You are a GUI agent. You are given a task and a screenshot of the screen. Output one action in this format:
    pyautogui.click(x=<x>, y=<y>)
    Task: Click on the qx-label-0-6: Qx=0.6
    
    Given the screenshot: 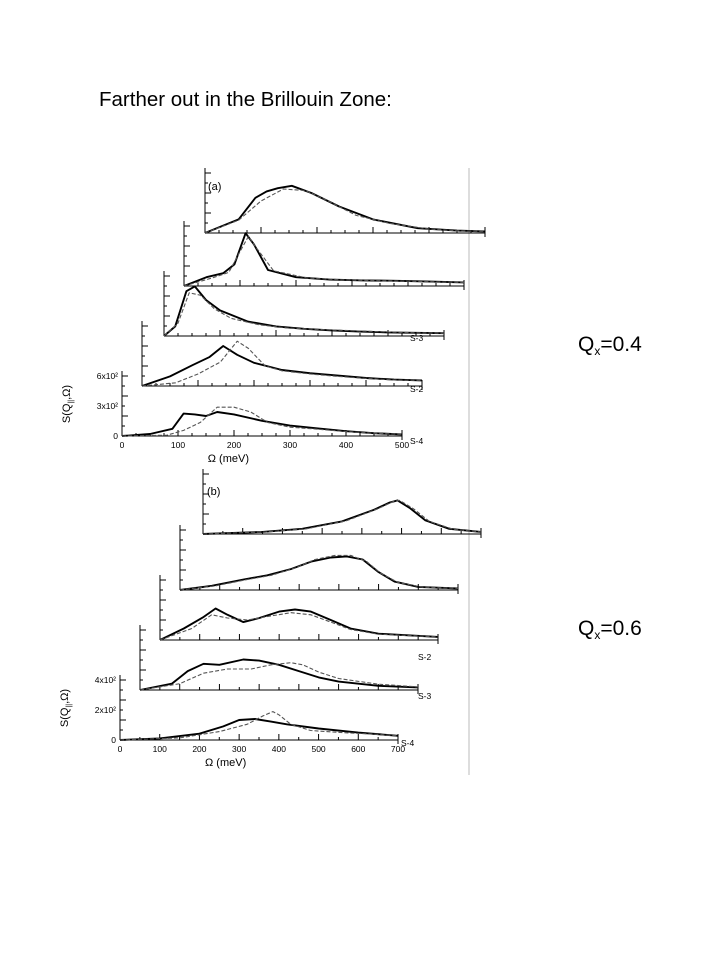 What is the action you would take?
    pyautogui.click(x=610, y=629)
    